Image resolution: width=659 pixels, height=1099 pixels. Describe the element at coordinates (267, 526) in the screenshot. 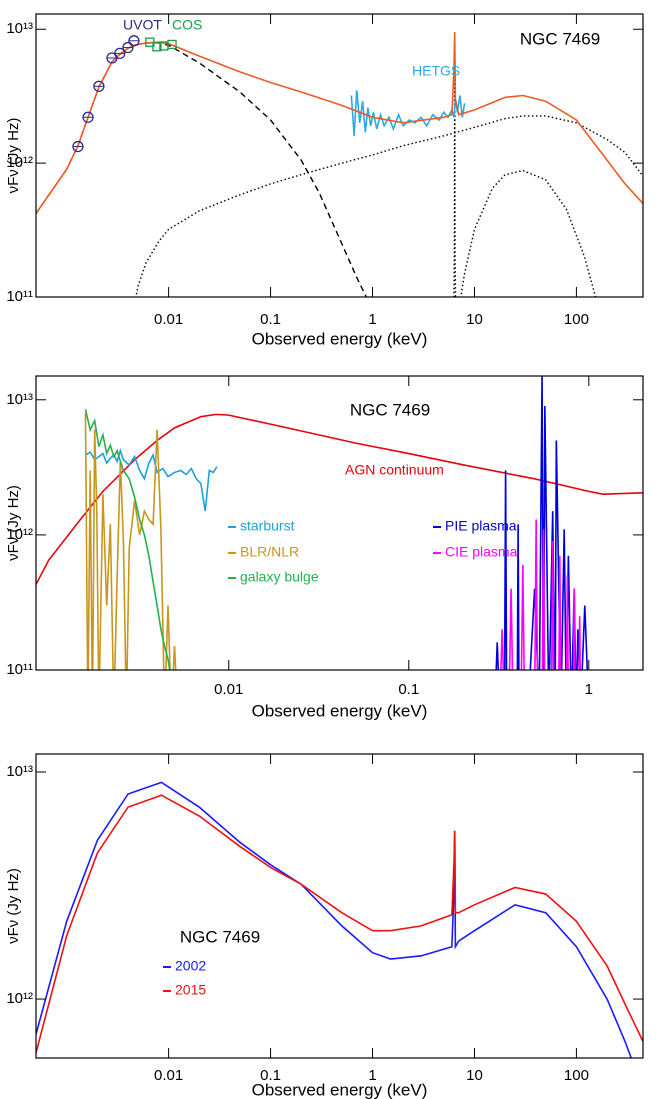

I see `series-label: starburst` at that location.